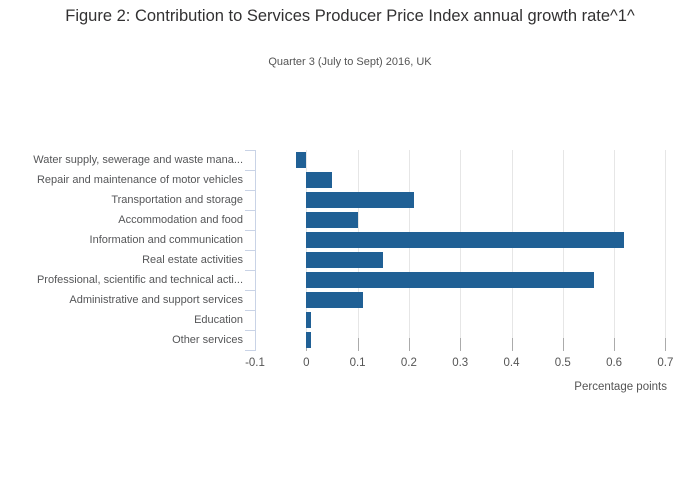 This screenshot has height=502, width=700. Describe the element at coordinates (139, 180) in the screenshot. I see `category-label: Repair and maintenance of motor vehicles` at that location.